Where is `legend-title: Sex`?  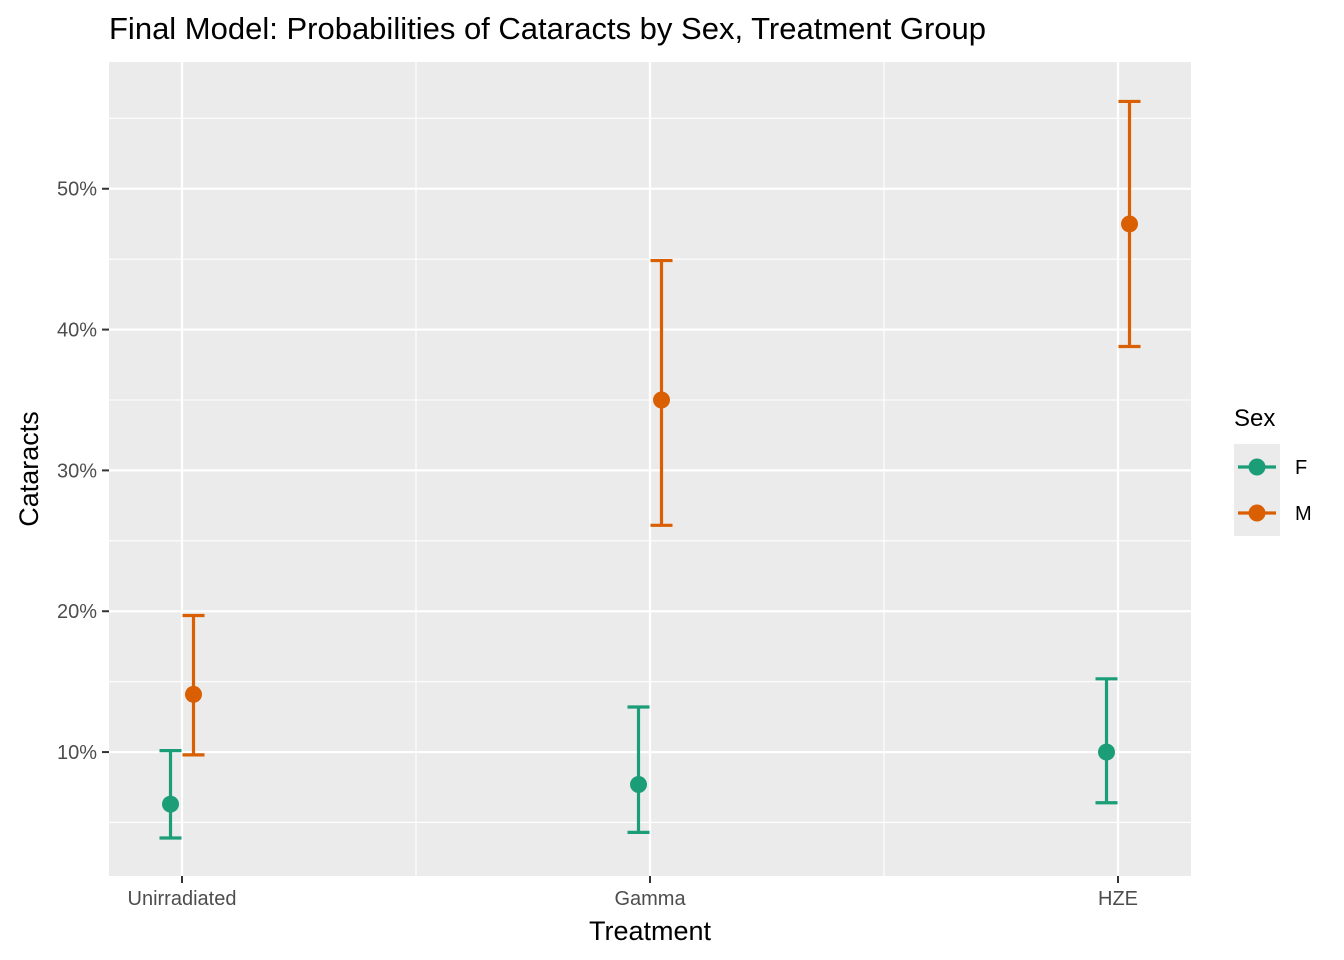 legend-title: Sex is located at coordinates (1254, 418).